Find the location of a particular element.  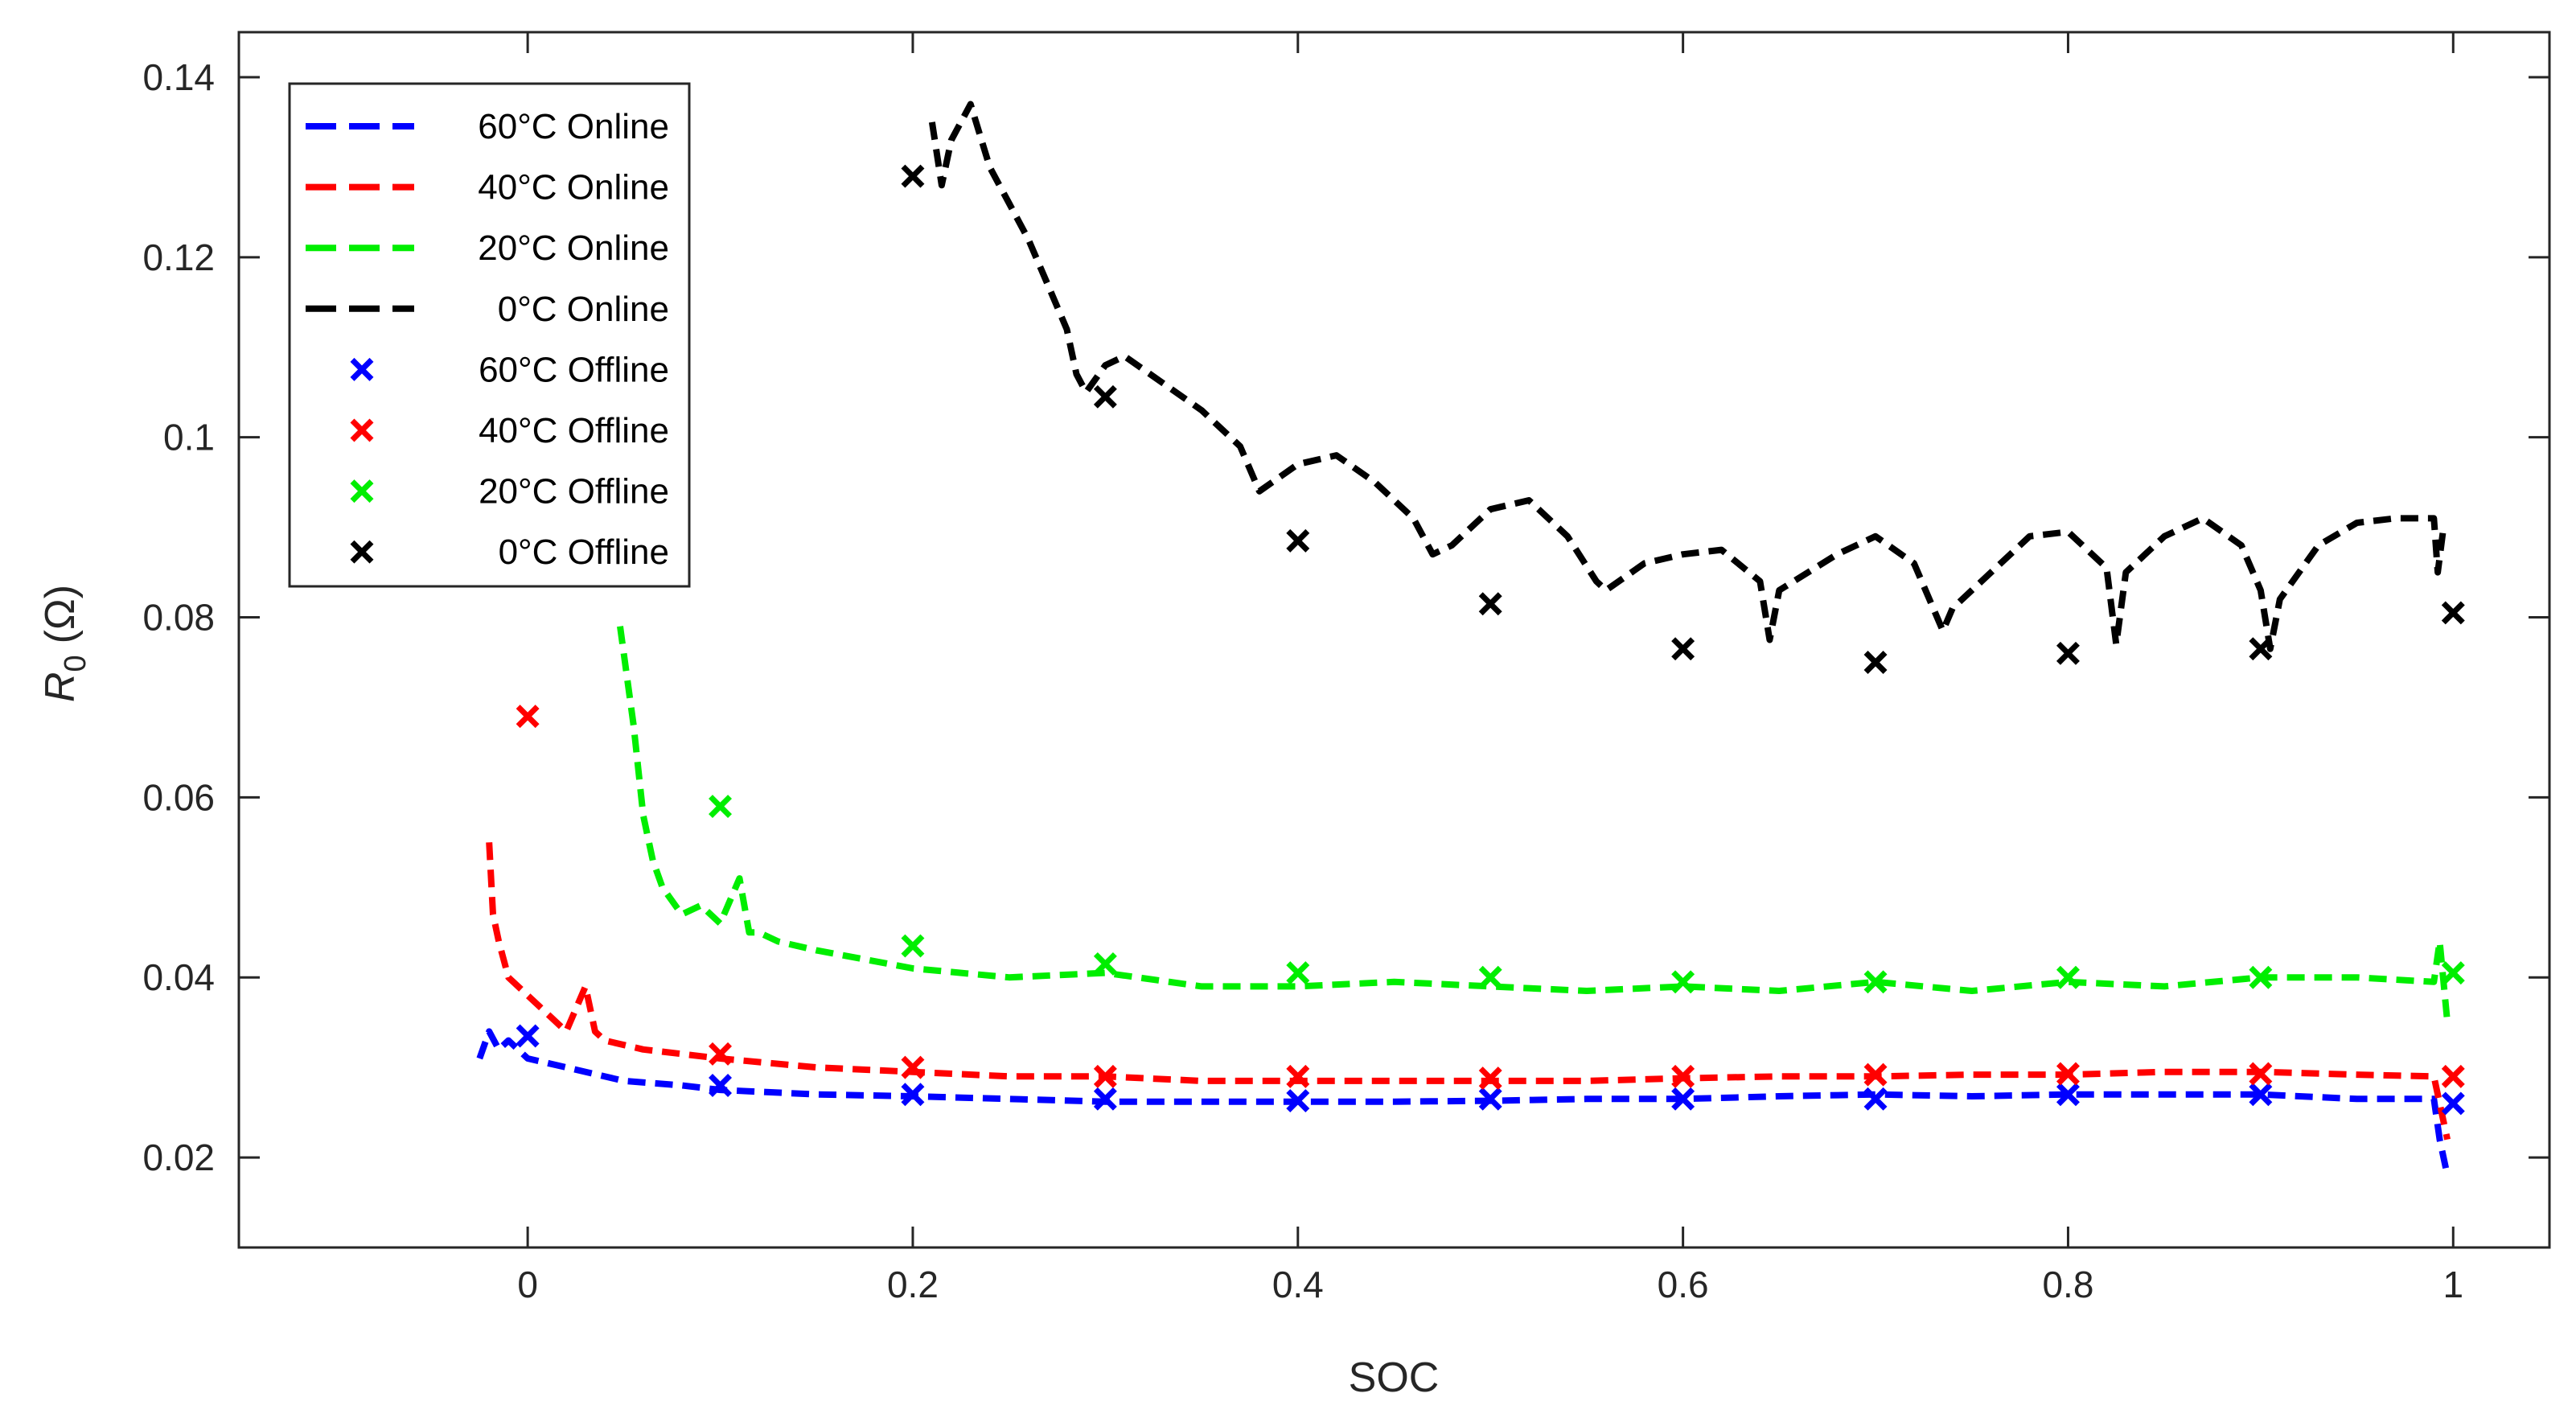

x-tick-label: 0.4 is located at coordinates (1298, 1284).